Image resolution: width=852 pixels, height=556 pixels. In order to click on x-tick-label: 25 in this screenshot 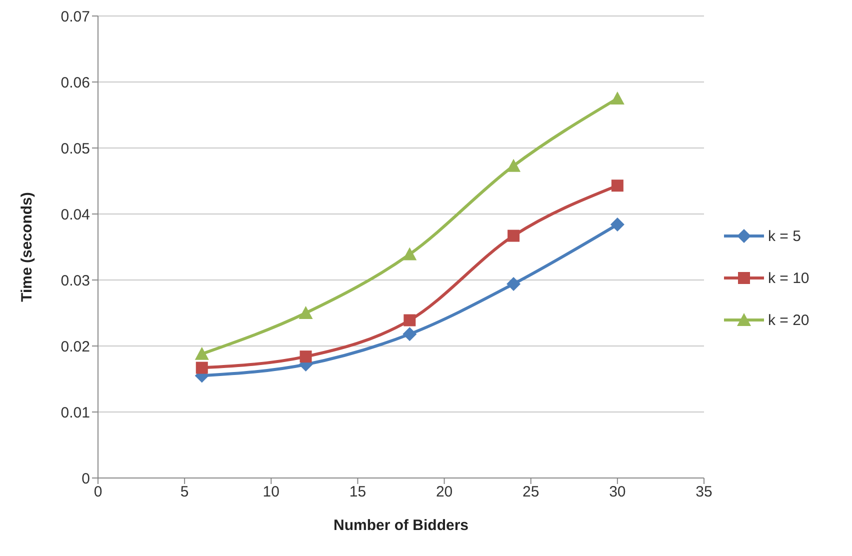, I will do `click(531, 492)`.